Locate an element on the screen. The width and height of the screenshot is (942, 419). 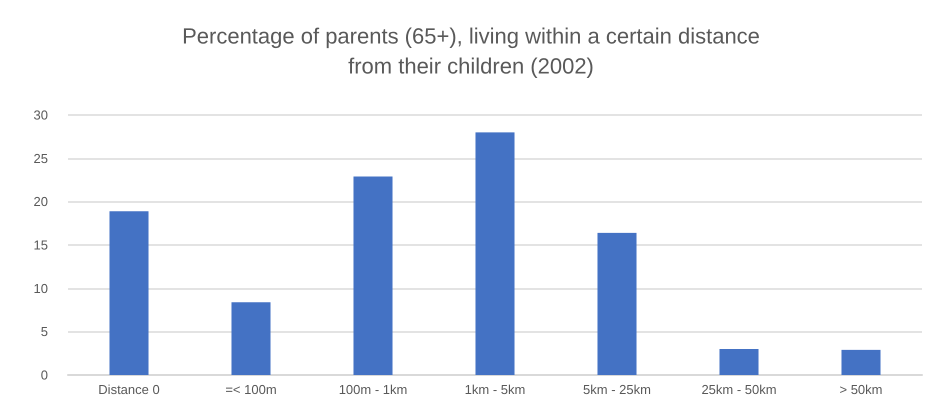
x-tick-label: 1km - 5km is located at coordinates (495, 389).